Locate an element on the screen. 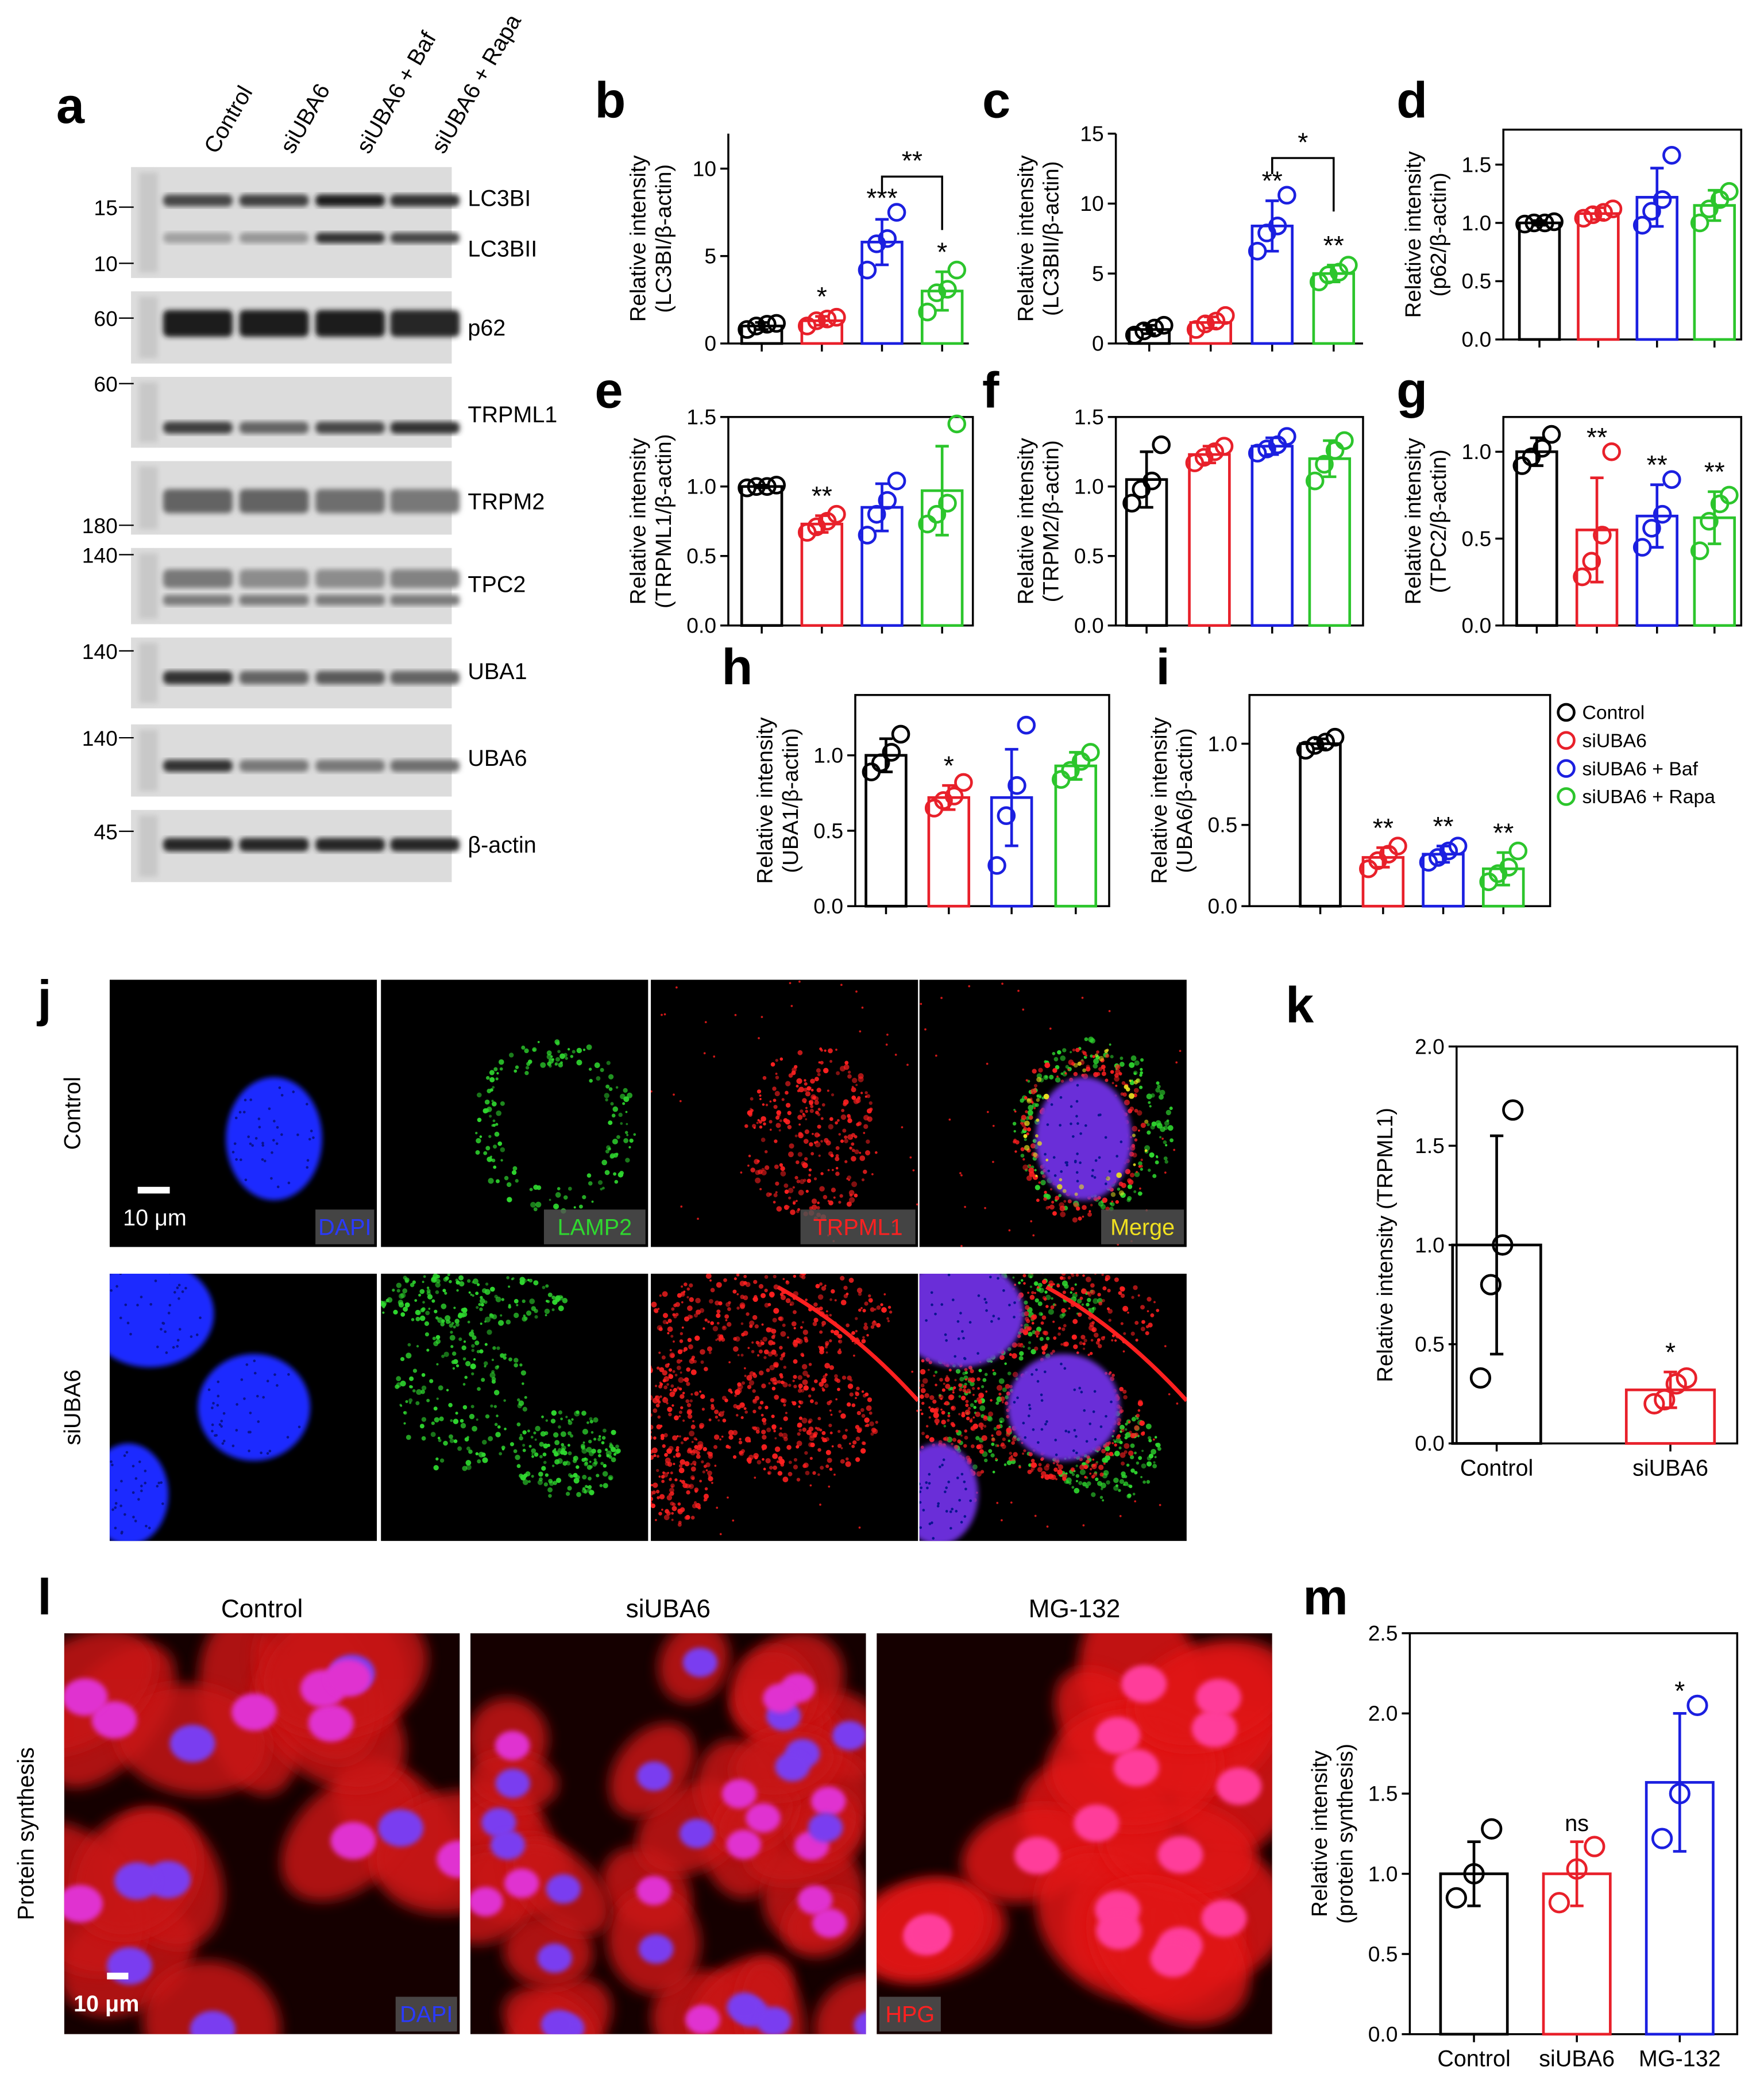  y-tick-label: 0 is located at coordinates (710, 343).